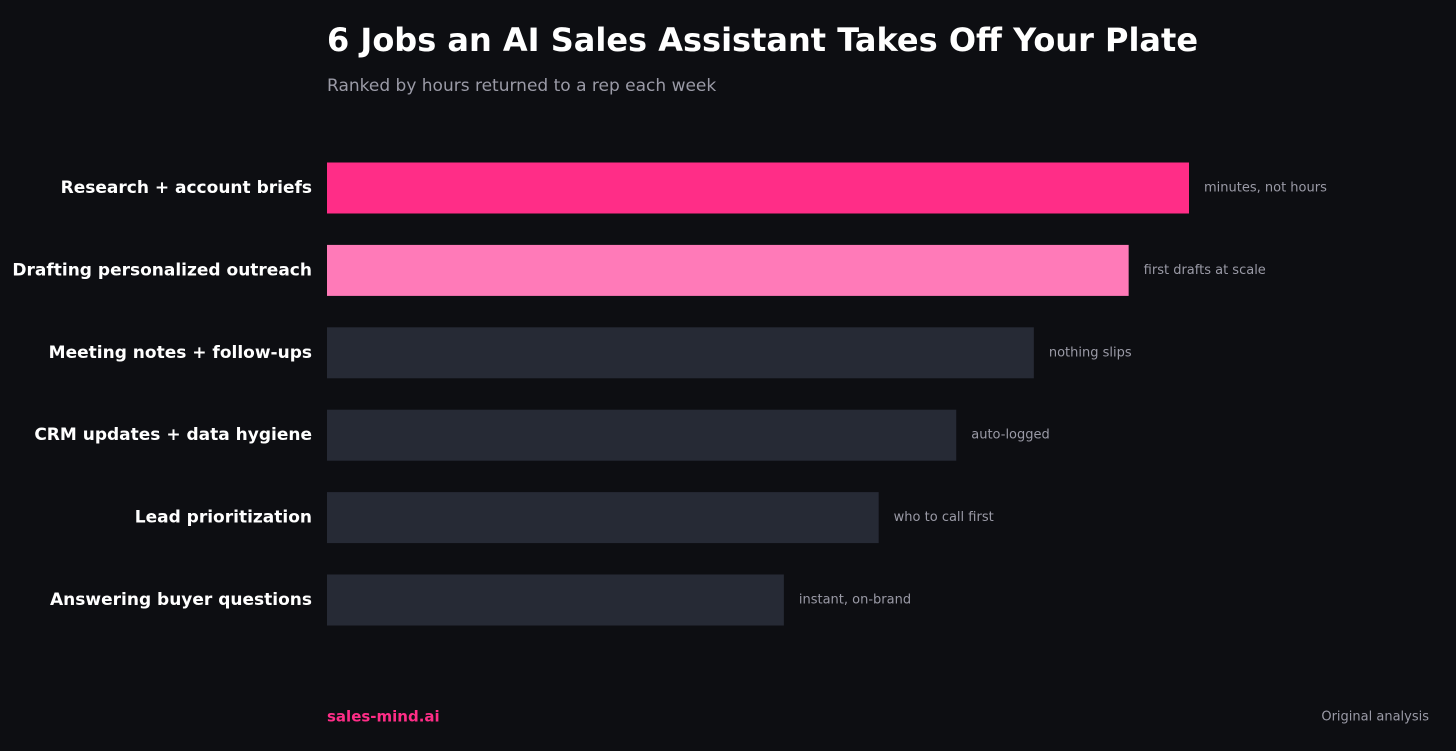 This screenshot has height=751, width=1456. What do you see at coordinates (186, 188) in the screenshot?
I see `y-tick-label: Research + account briefs` at bounding box center [186, 188].